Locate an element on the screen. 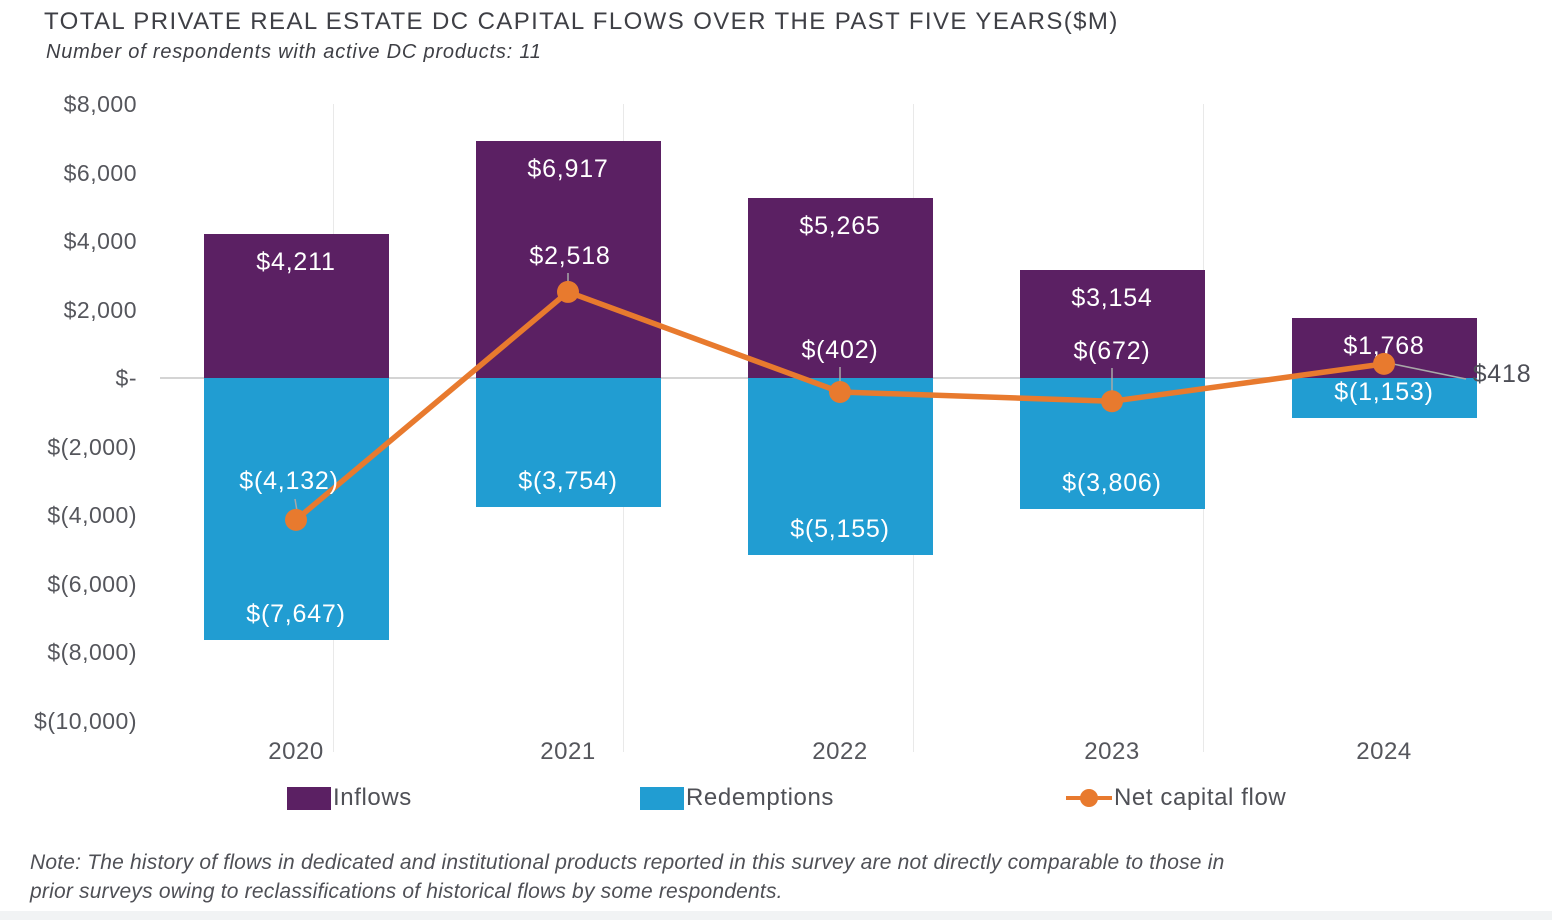  label-net-2024: $418 is located at coordinates (1502, 373).